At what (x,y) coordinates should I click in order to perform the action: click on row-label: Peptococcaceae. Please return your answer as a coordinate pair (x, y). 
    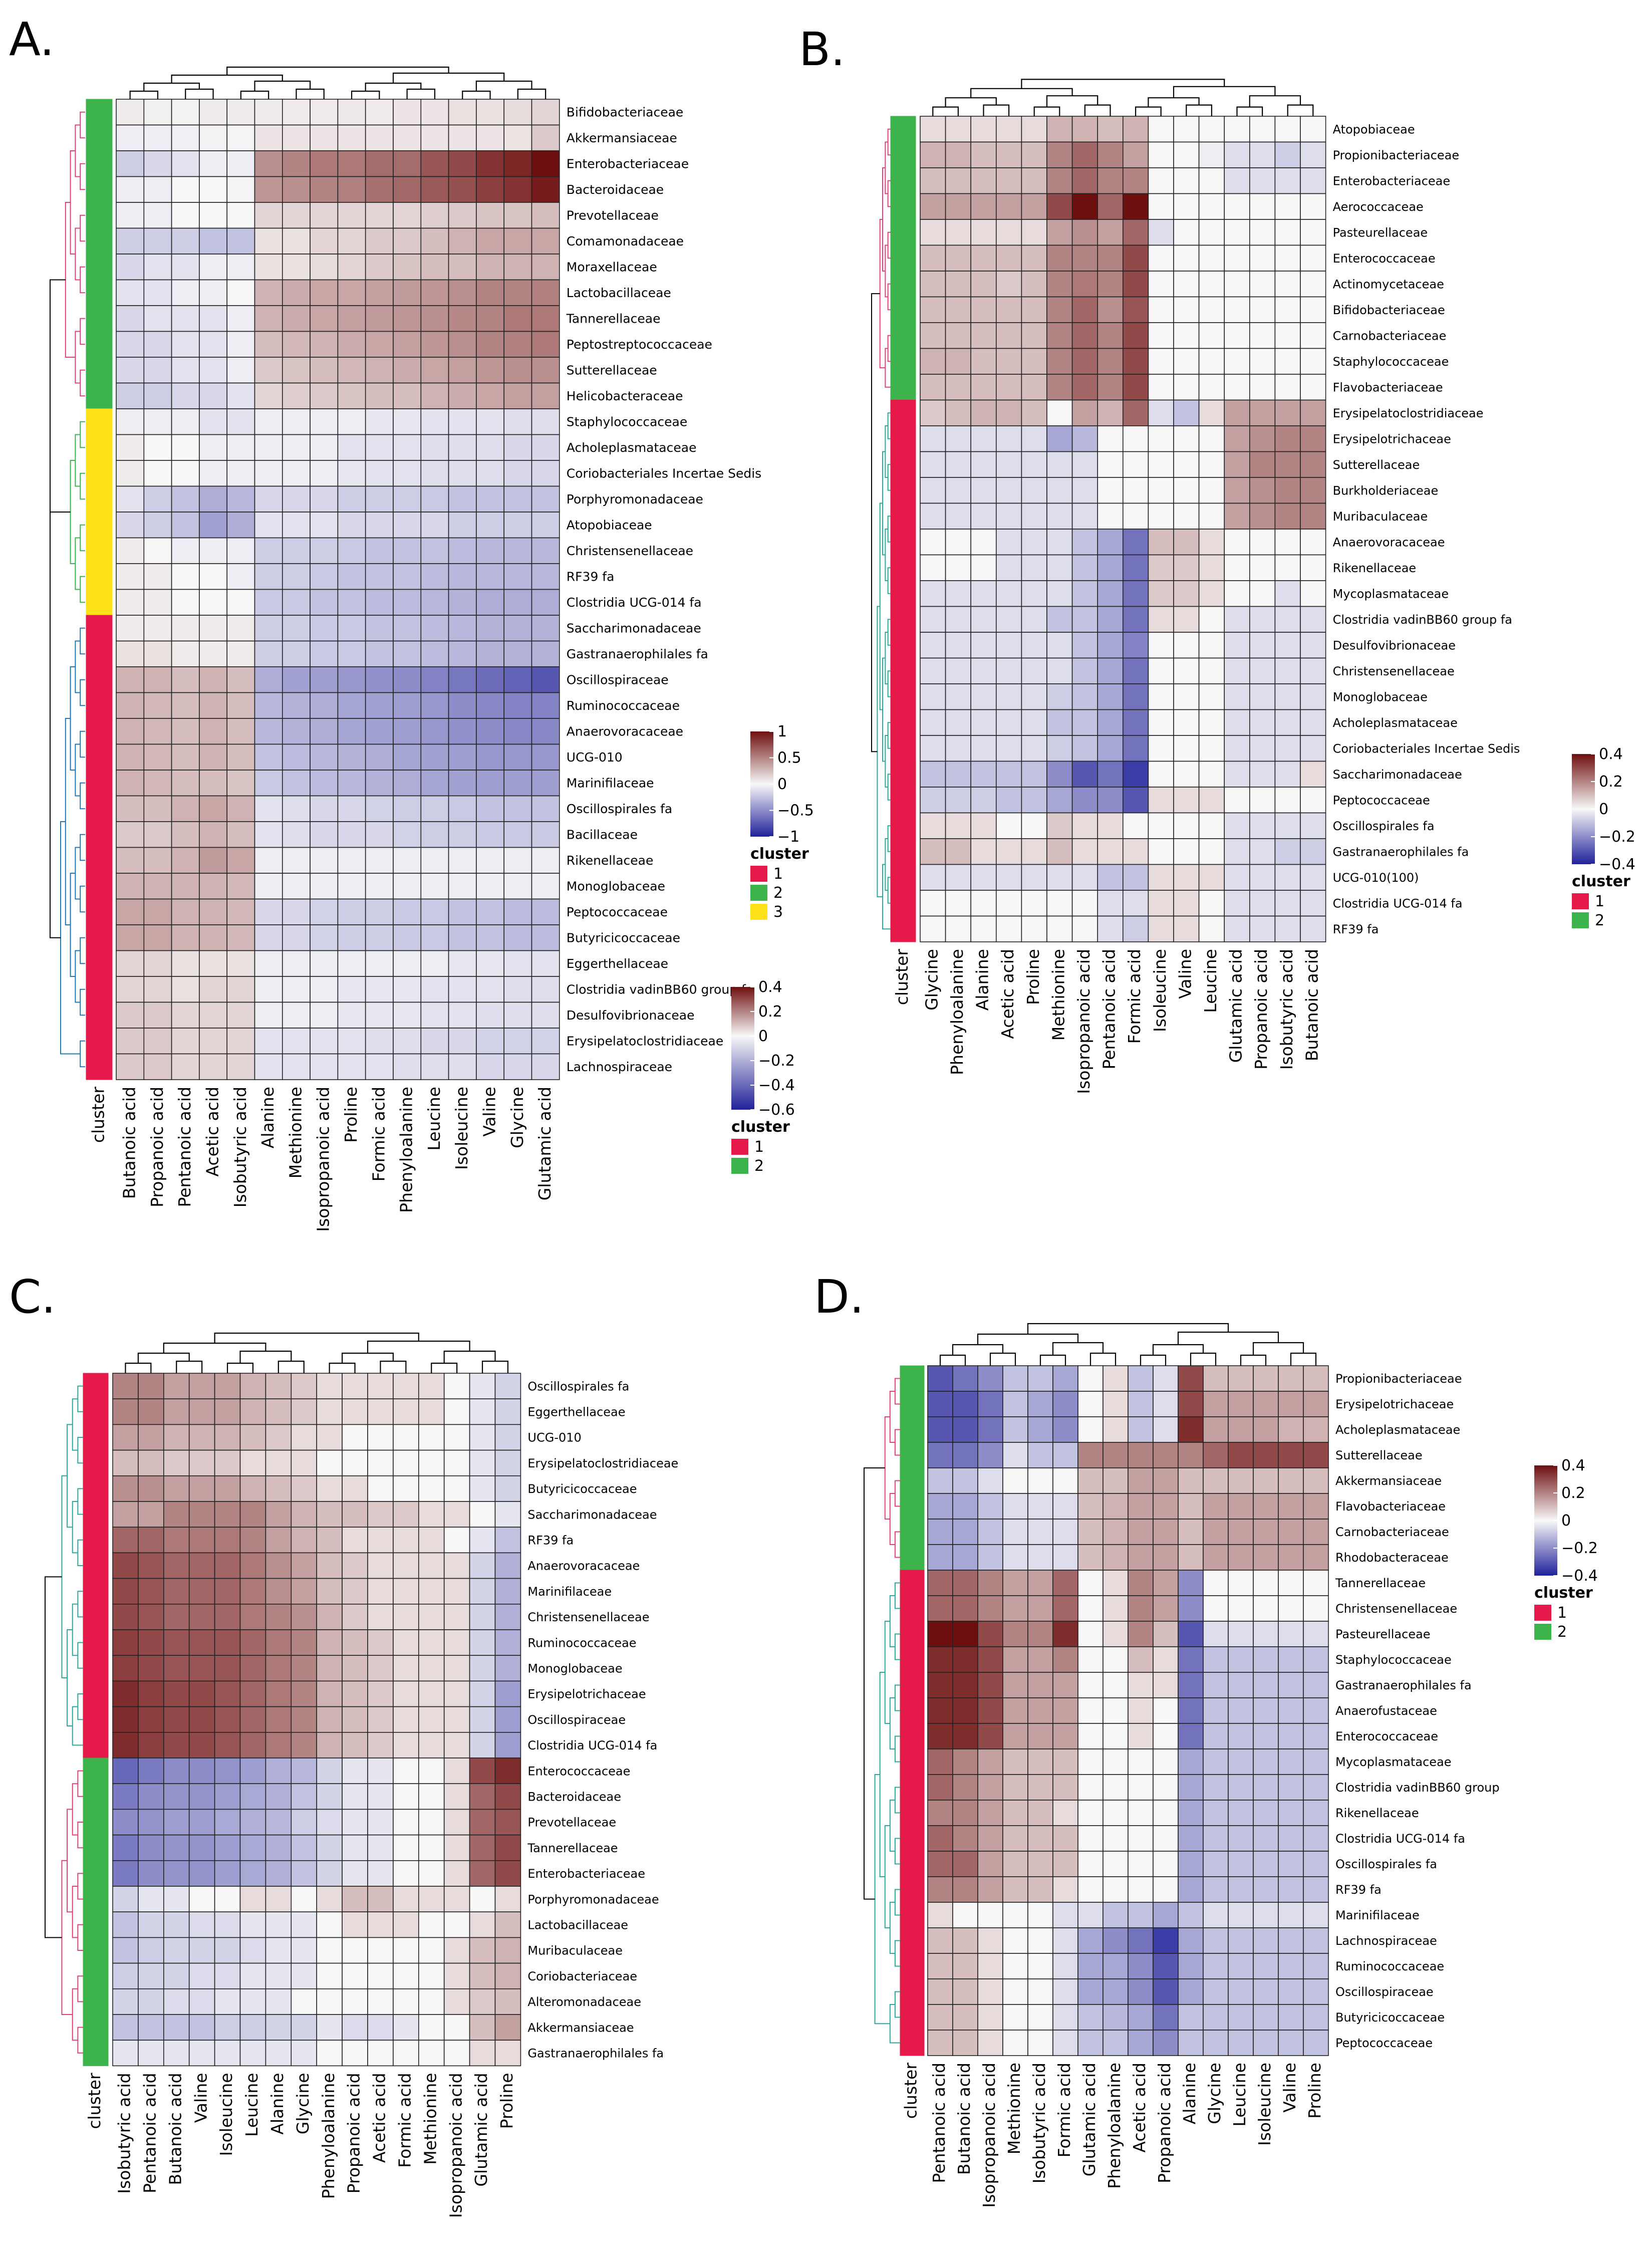
    Looking at the image, I should click on (617, 912).